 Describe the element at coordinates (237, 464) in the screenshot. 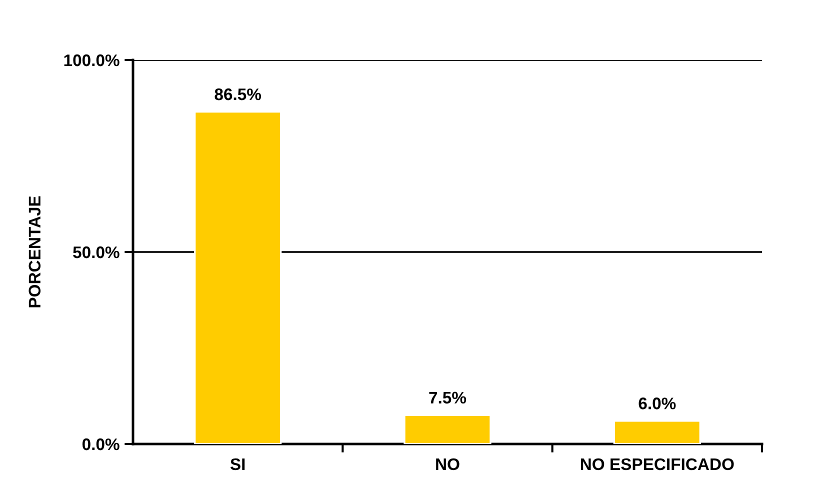

I see `x-tick-label: SI` at that location.